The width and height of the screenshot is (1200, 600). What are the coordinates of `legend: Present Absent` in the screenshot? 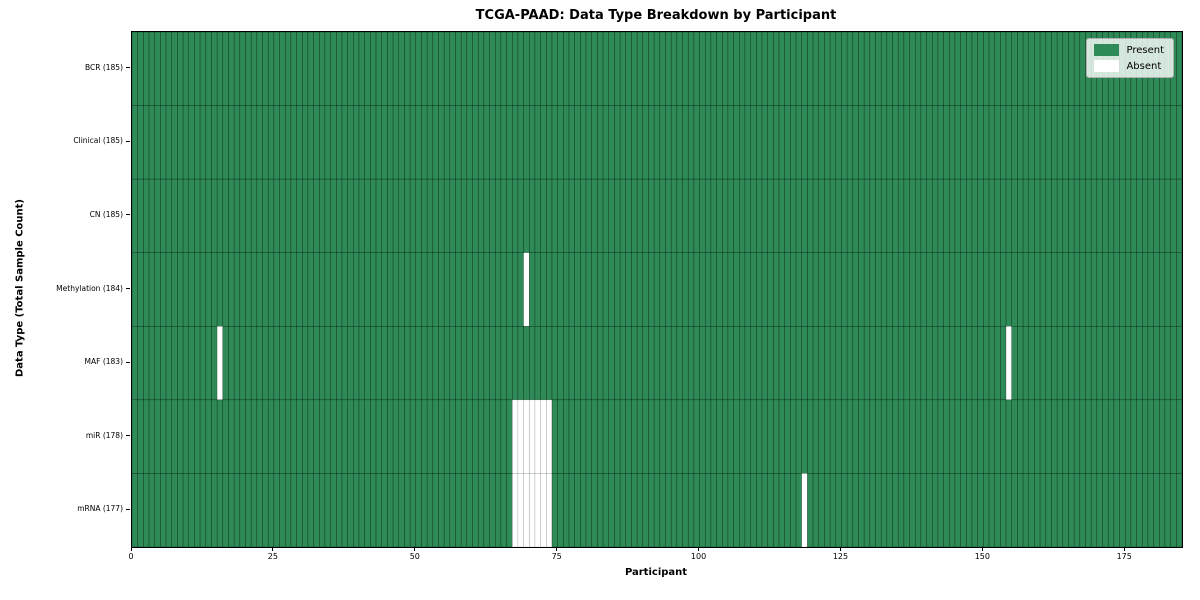 It's located at (1130, 58).